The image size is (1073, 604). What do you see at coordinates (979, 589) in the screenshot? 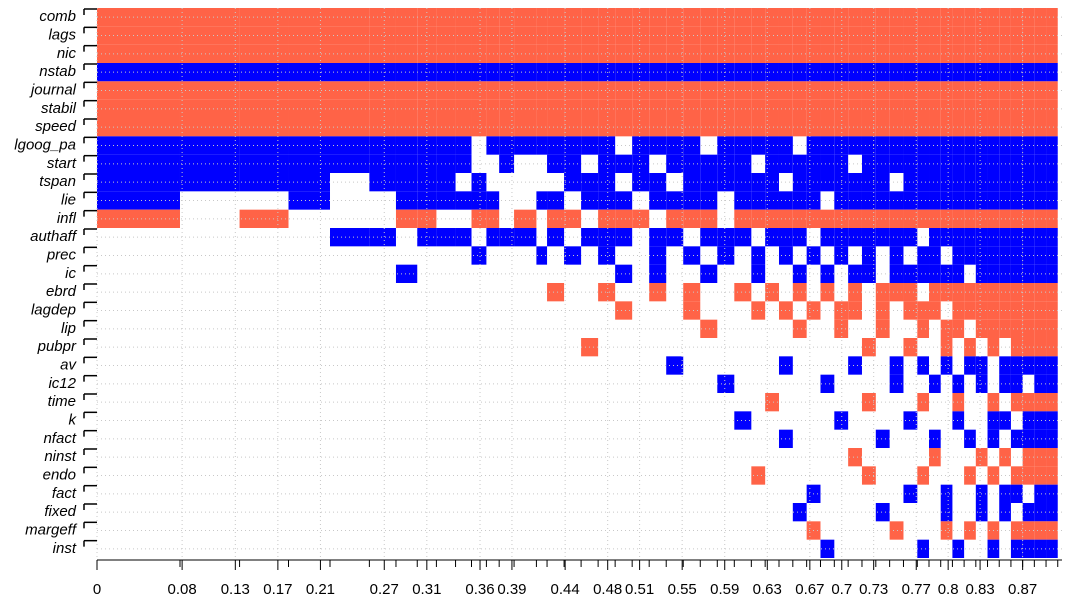
I see `x-tick-label: 0.83` at bounding box center [979, 589].